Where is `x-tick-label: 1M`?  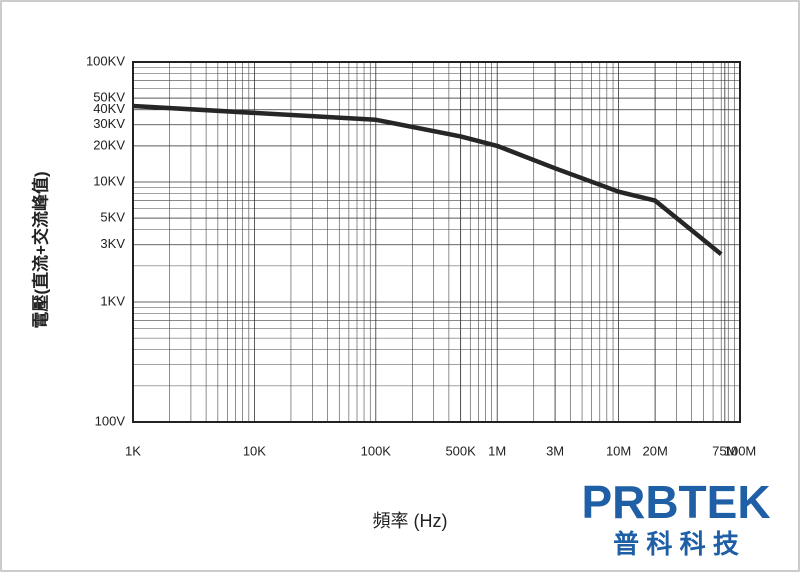 x-tick-label: 1M is located at coordinates (497, 450).